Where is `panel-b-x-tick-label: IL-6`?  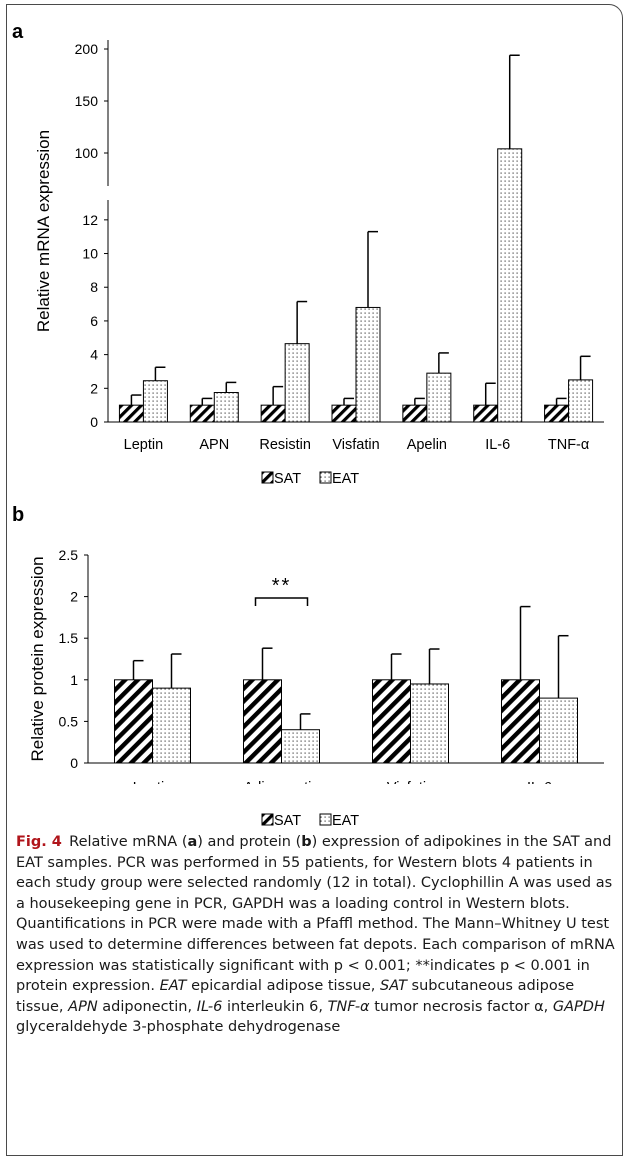 panel-b-x-tick-label: IL-6 is located at coordinates (539, 782).